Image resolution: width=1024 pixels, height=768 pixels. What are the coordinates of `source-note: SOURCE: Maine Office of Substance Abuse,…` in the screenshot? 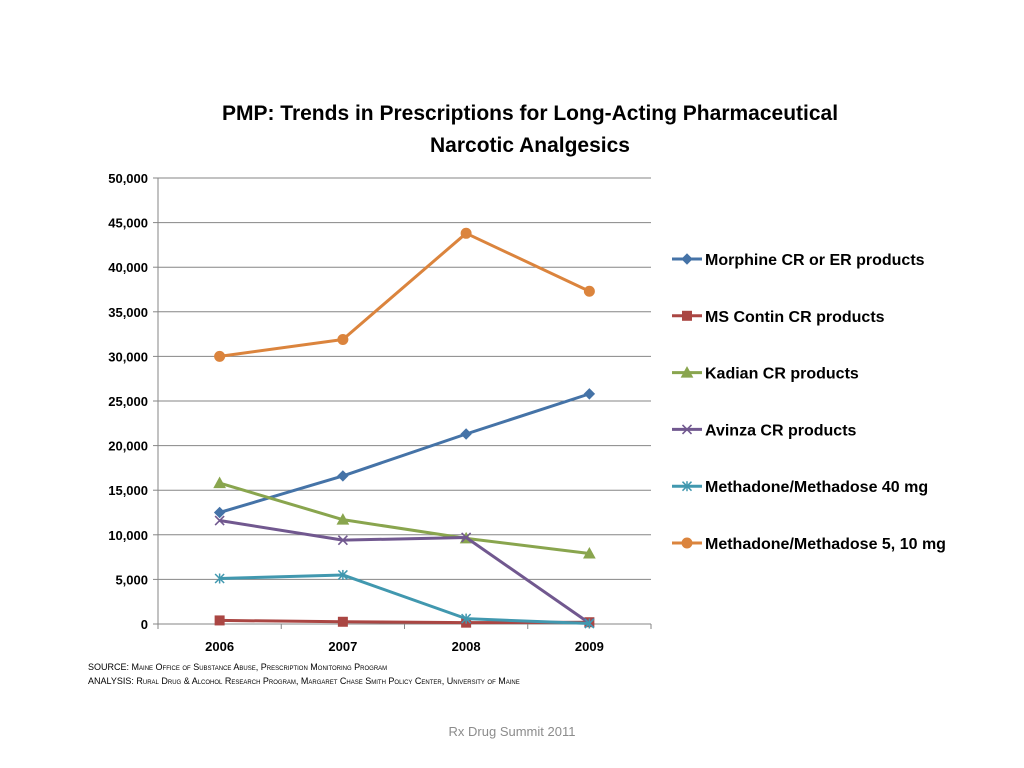 It's located at (237, 667).